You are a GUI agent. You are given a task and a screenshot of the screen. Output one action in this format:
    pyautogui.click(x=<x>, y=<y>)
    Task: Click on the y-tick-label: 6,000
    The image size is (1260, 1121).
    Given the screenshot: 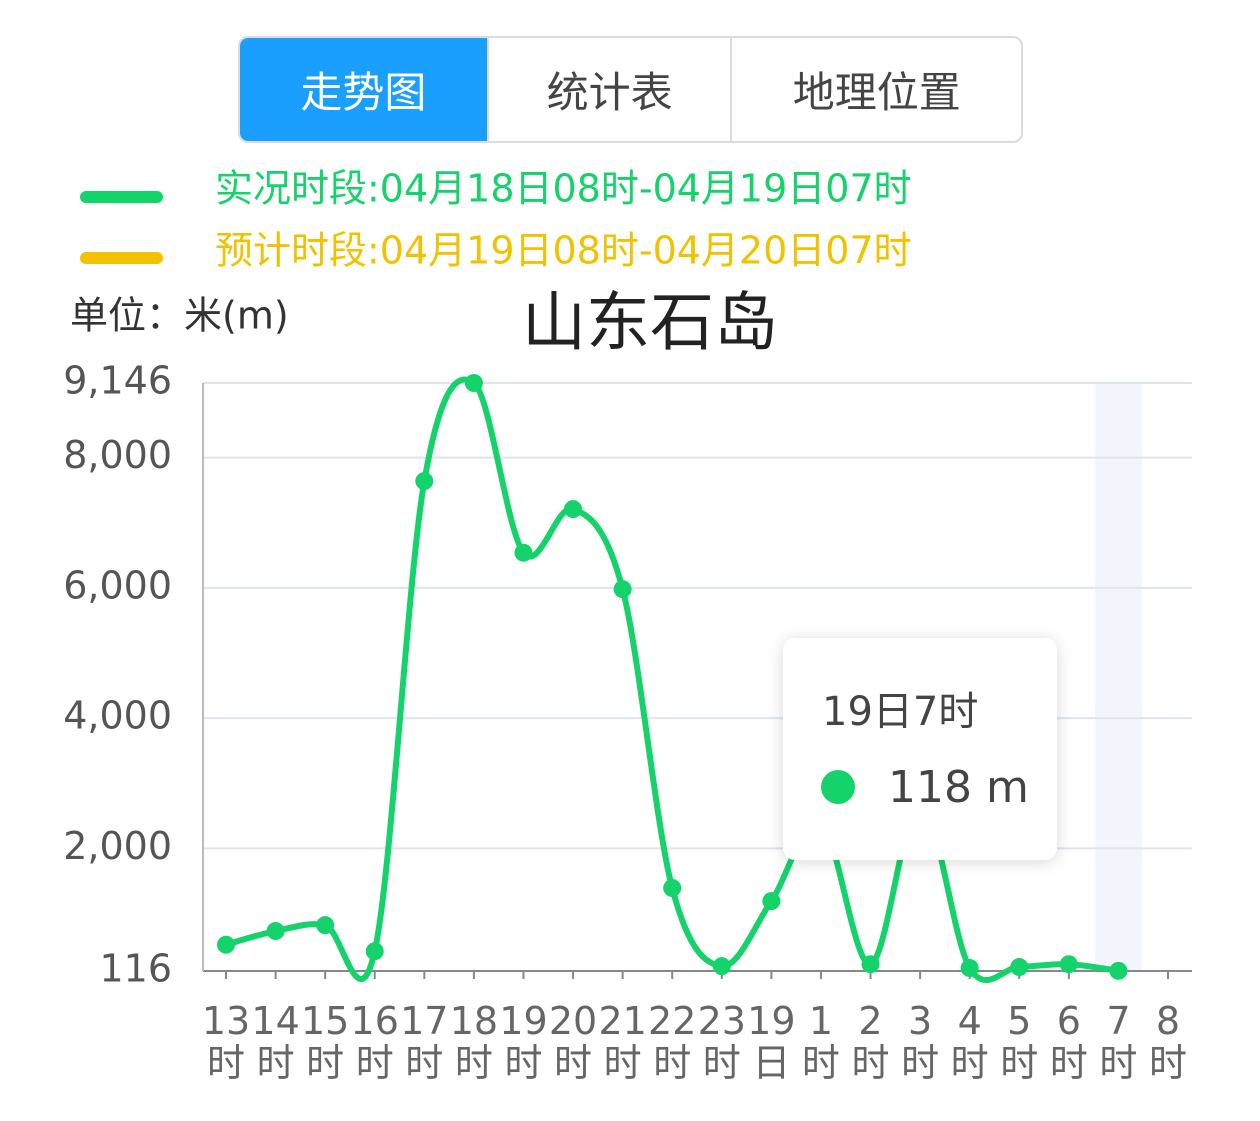 What is the action you would take?
    pyautogui.click(x=117, y=585)
    